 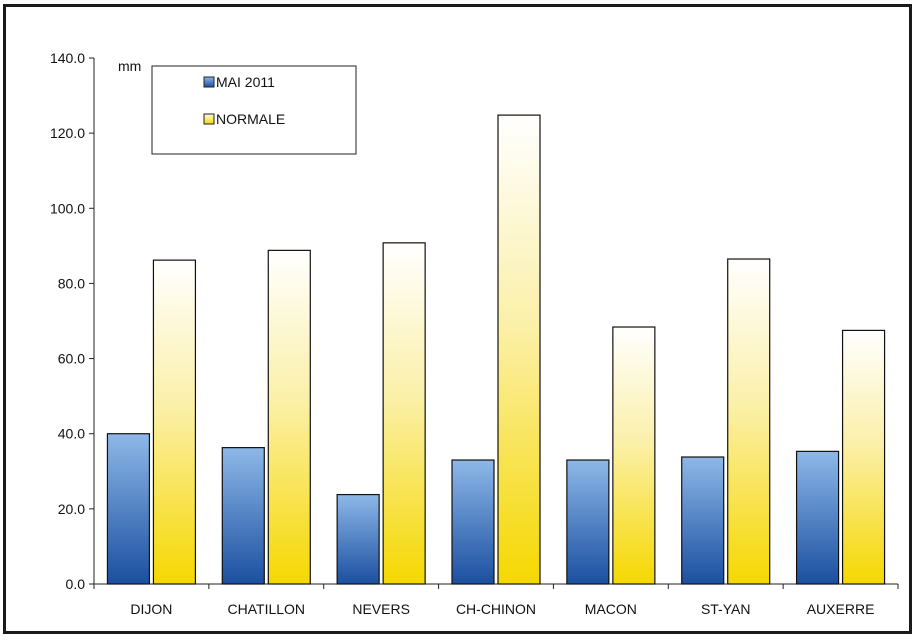 What do you see at coordinates (381, 609) in the screenshot?
I see `x-category-label: NEVERS` at bounding box center [381, 609].